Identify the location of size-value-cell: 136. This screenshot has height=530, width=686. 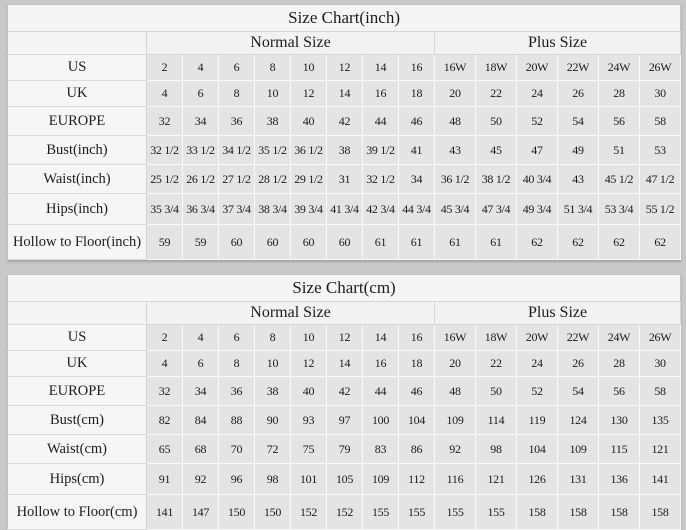
(619, 479).